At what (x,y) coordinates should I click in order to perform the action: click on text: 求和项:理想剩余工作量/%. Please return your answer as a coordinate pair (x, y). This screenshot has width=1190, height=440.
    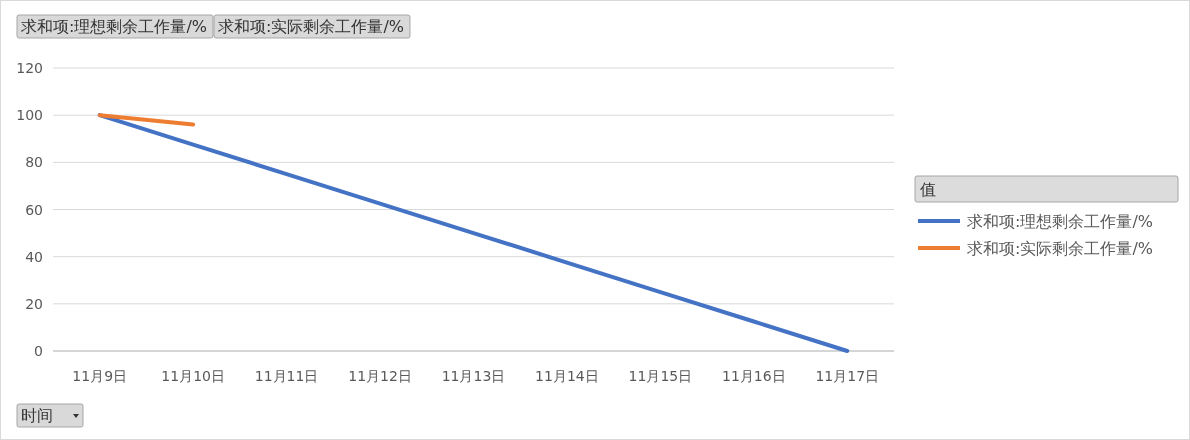
    Looking at the image, I should click on (114, 26).